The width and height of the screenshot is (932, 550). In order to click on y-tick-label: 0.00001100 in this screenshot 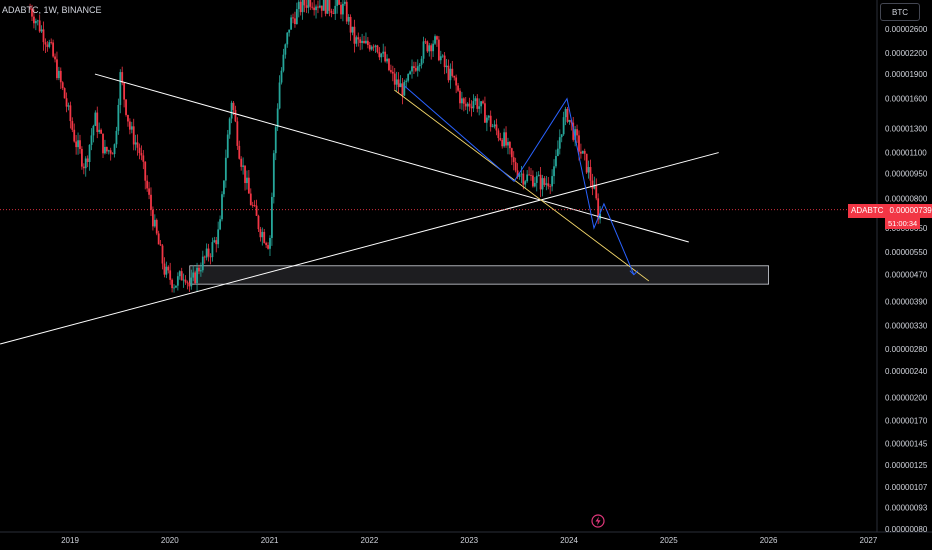, I will do `click(906, 153)`.